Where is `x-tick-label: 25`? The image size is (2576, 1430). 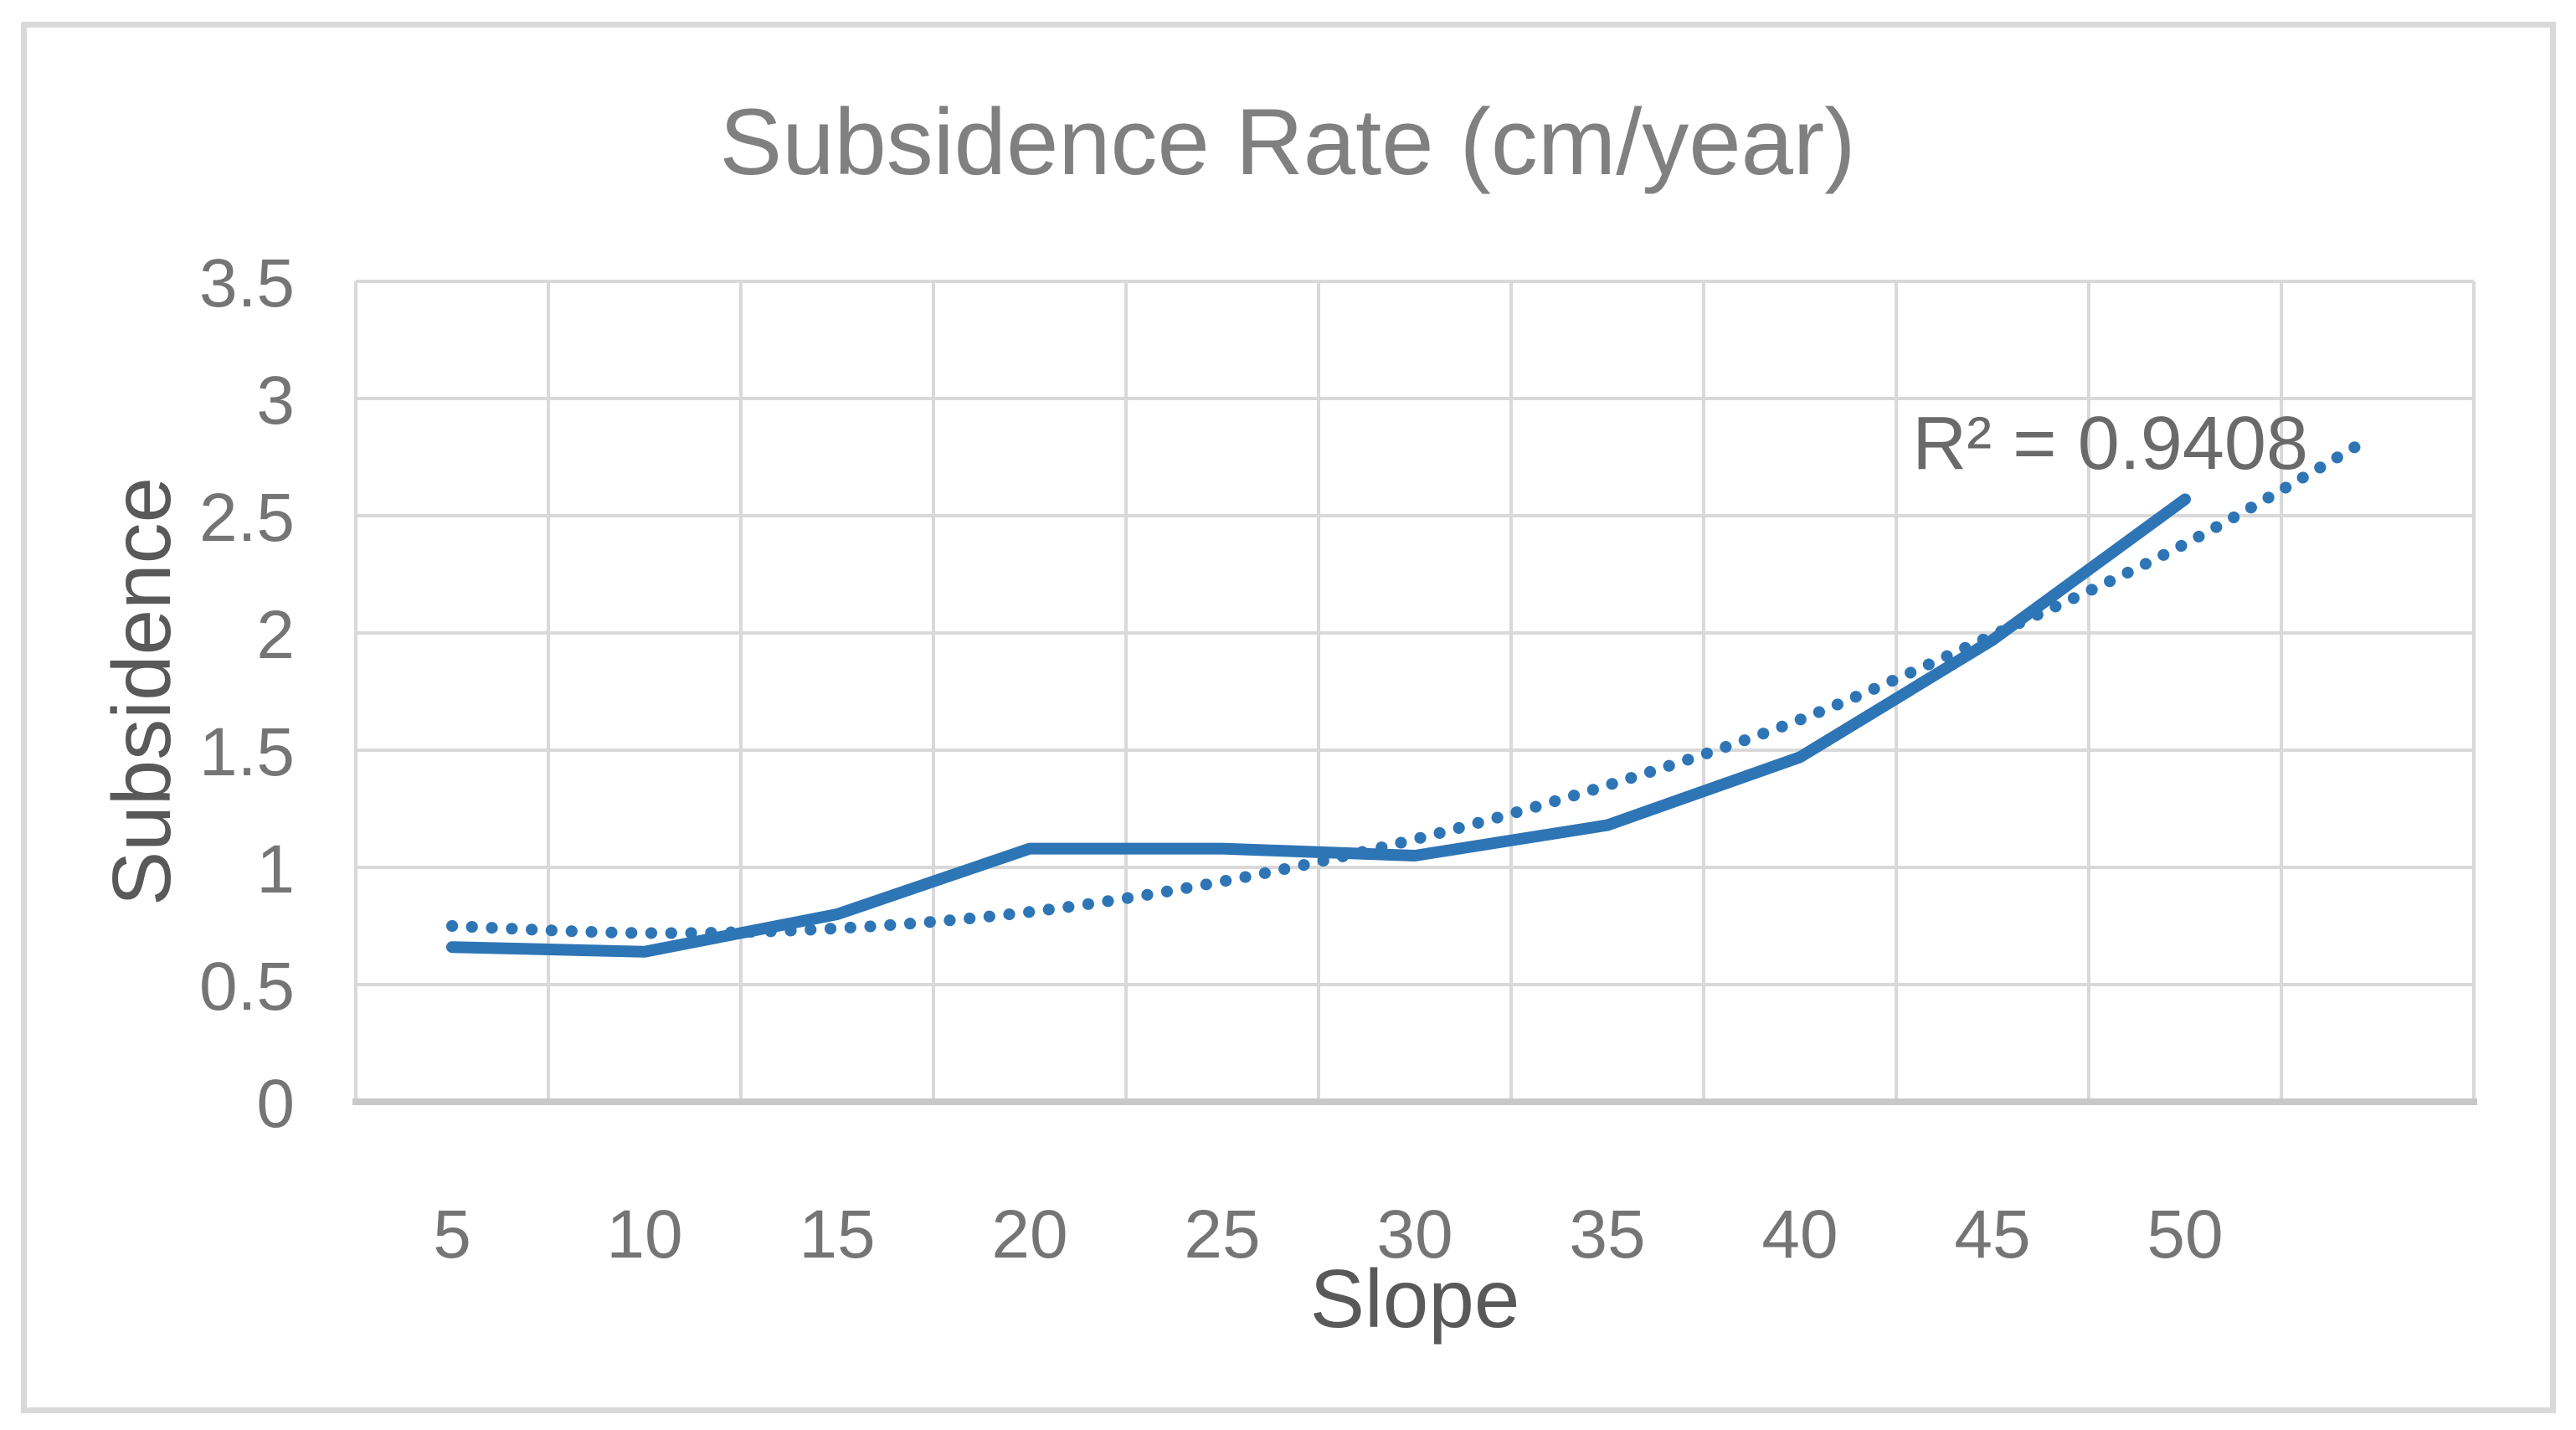 x-tick-label: 25 is located at coordinates (1222, 1234).